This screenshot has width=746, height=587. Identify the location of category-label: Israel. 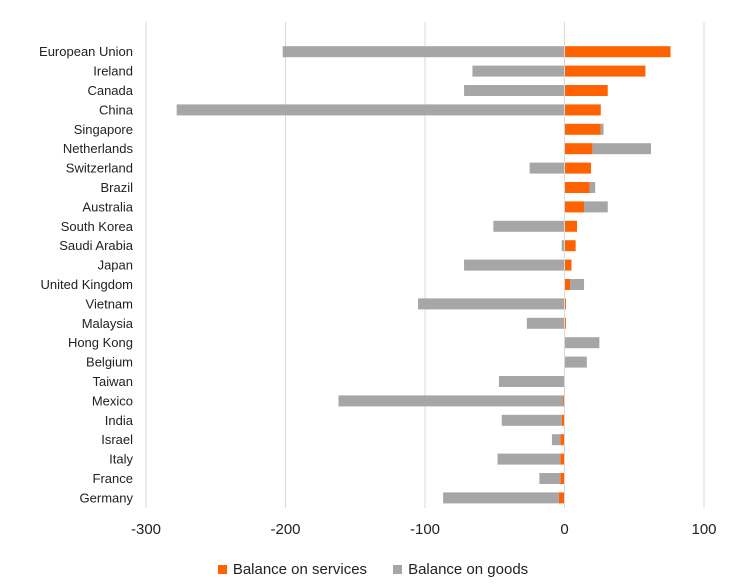
(117, 439).